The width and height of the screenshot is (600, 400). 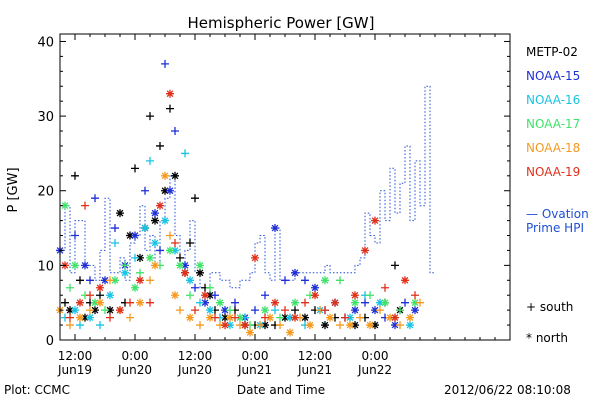 What do you see at coordinates (553, 76) in the screenshot?
I see `legend-noaa-15: NOAA-15` at bounding box center [553, 76].